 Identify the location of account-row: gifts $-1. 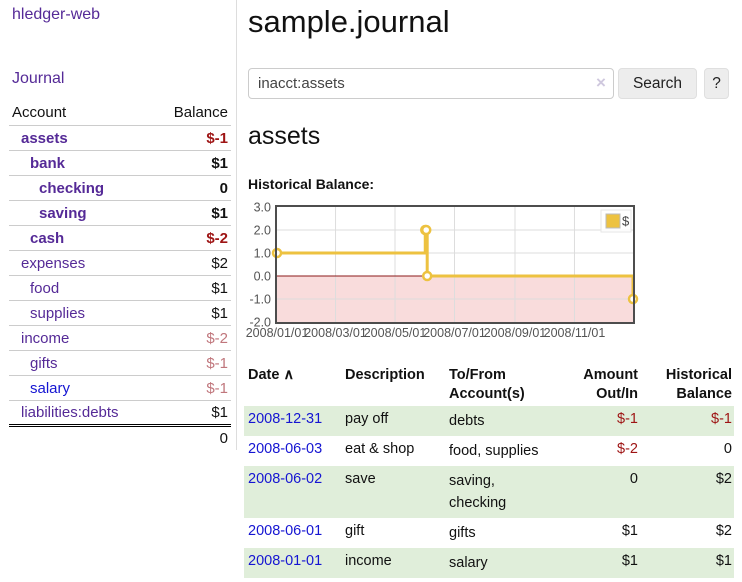
(120, 363).